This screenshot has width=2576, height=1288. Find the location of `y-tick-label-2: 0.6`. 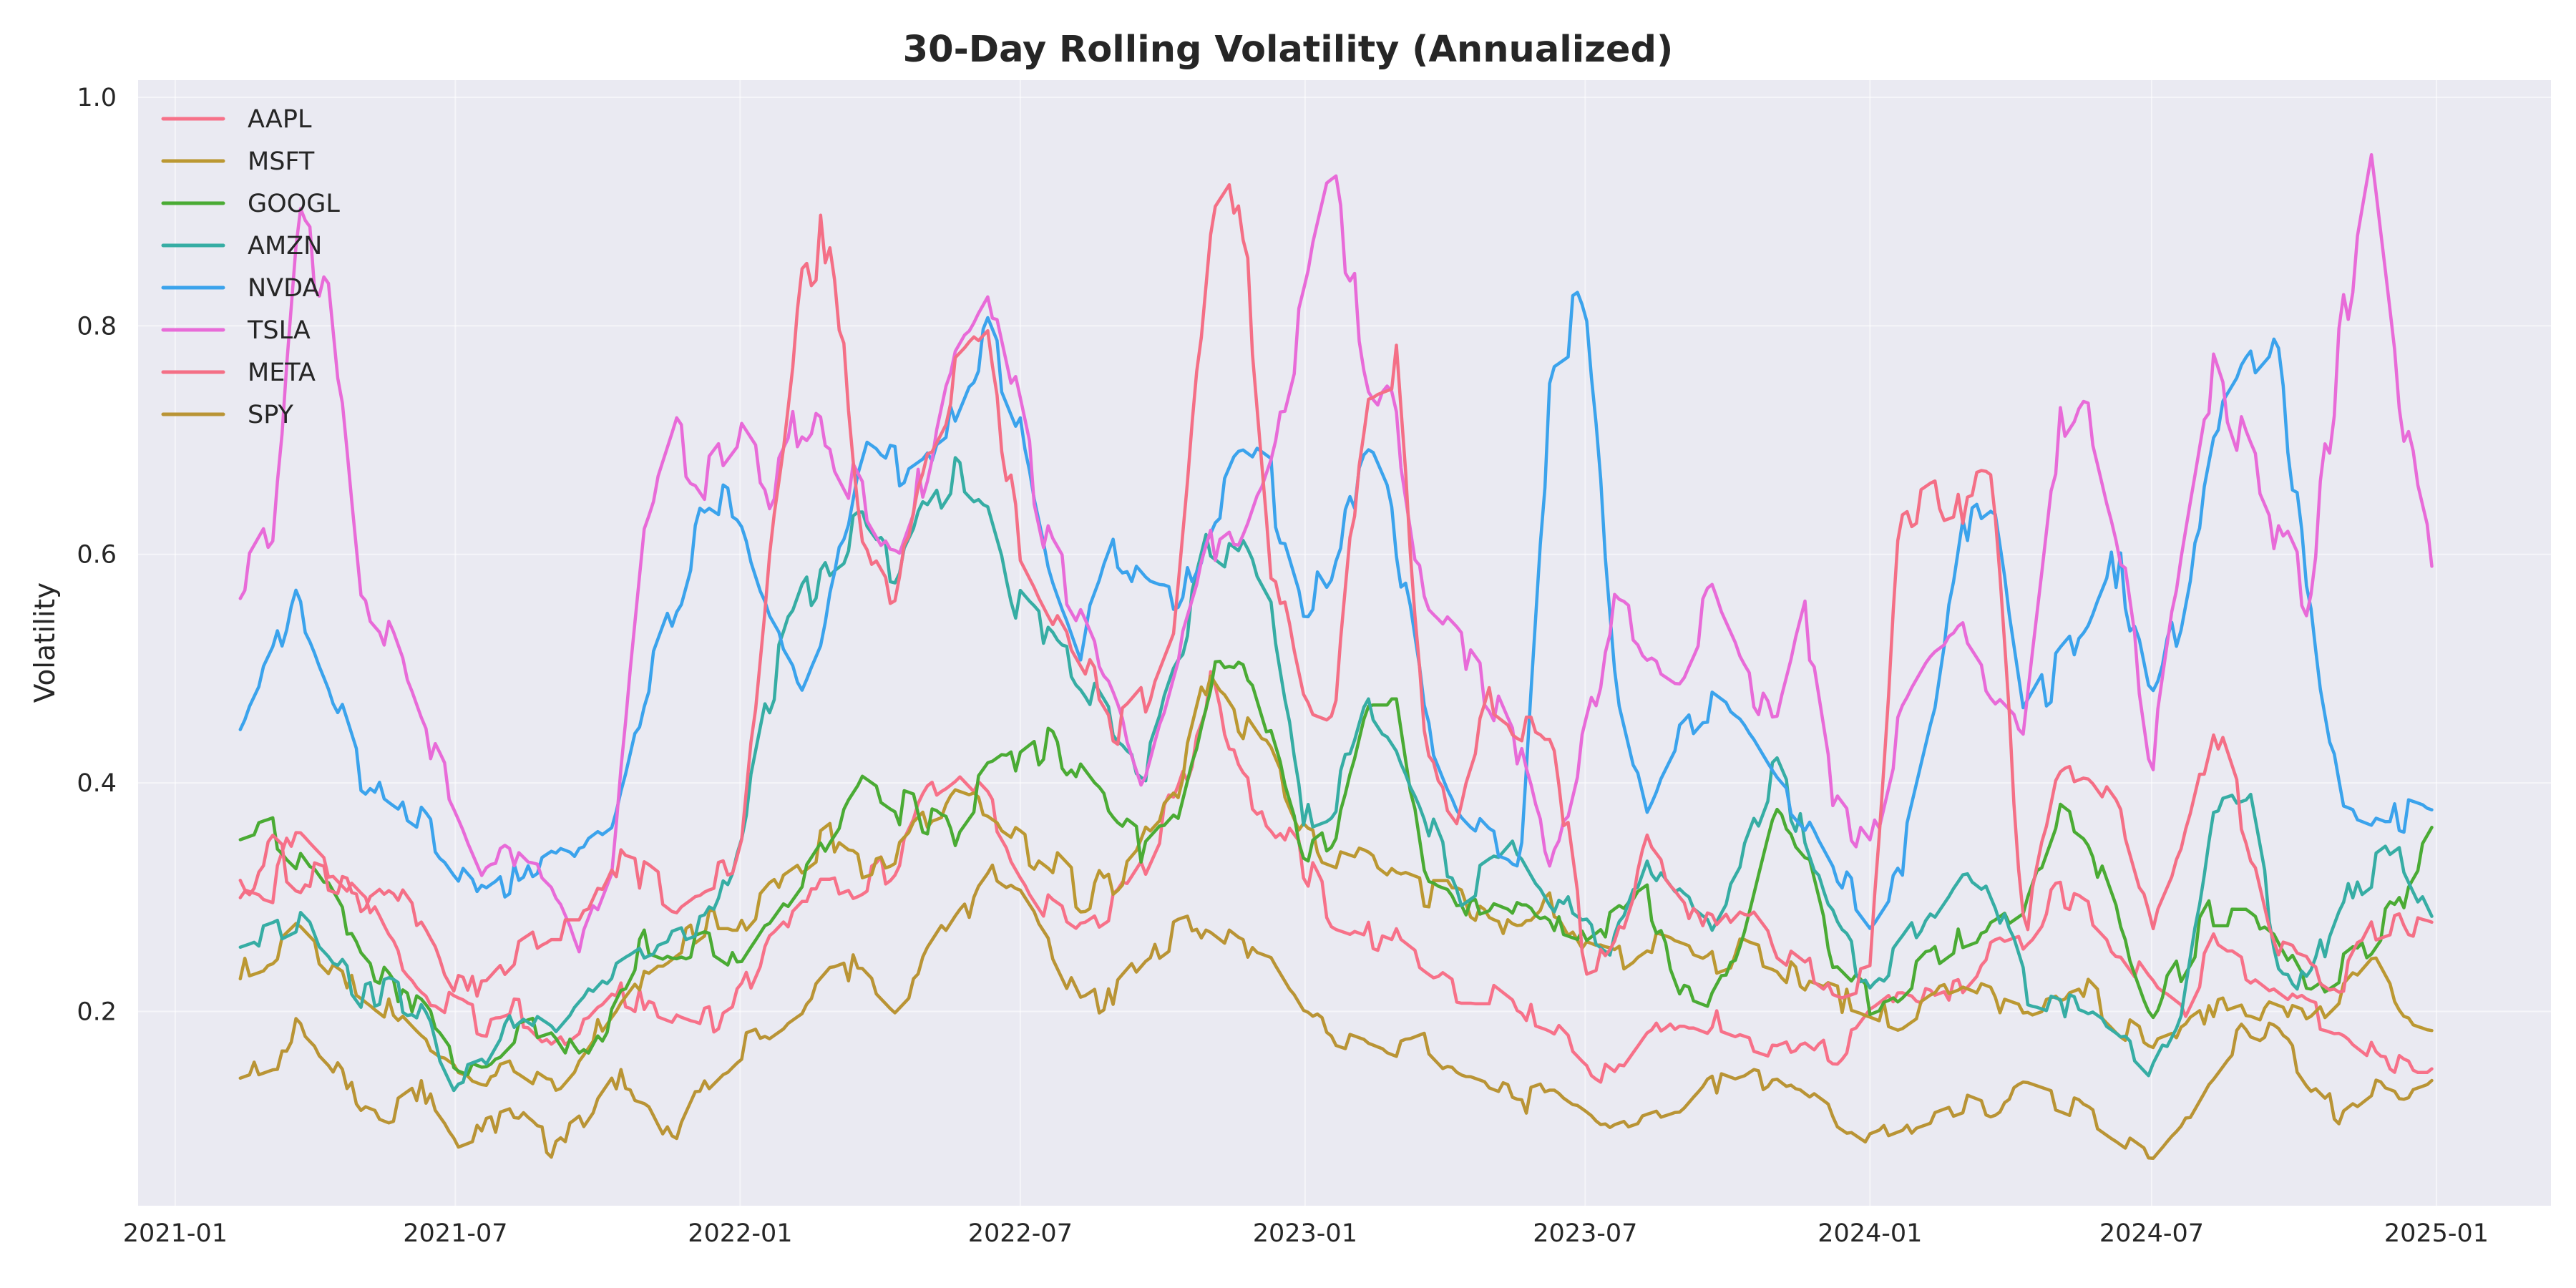

y-tick-label-2: 0.6 is located at coordinates (97, 555).